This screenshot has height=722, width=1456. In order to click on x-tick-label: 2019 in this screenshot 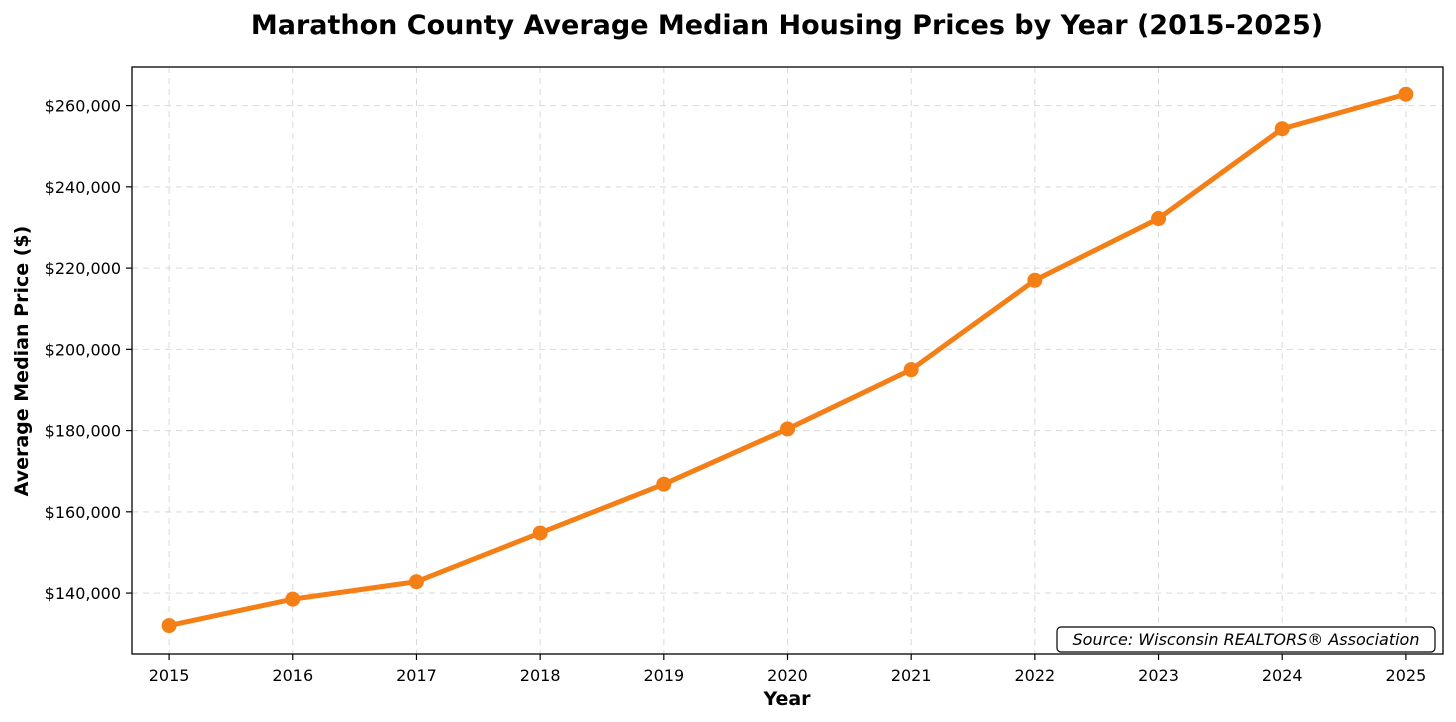, I will do `click(663, 675)`.